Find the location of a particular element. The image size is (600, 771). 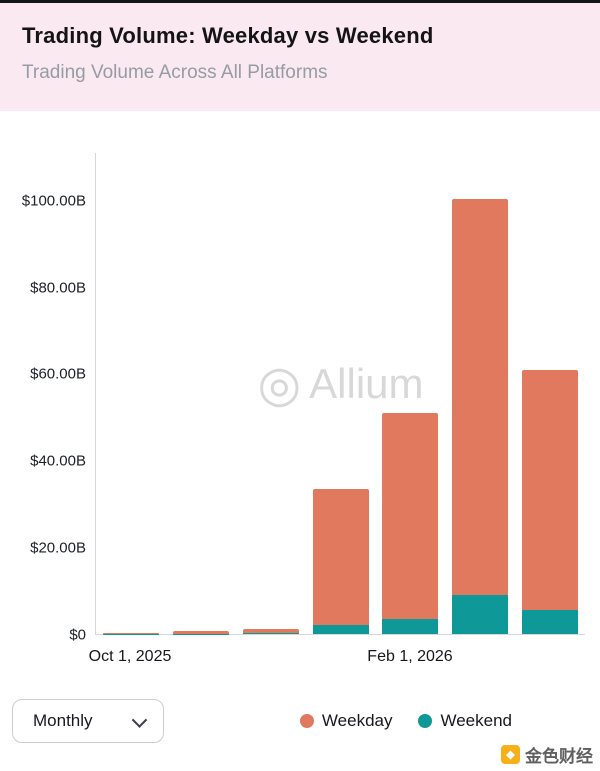

allium-logo-icon: ◎ is located at coordinates (279, 383).